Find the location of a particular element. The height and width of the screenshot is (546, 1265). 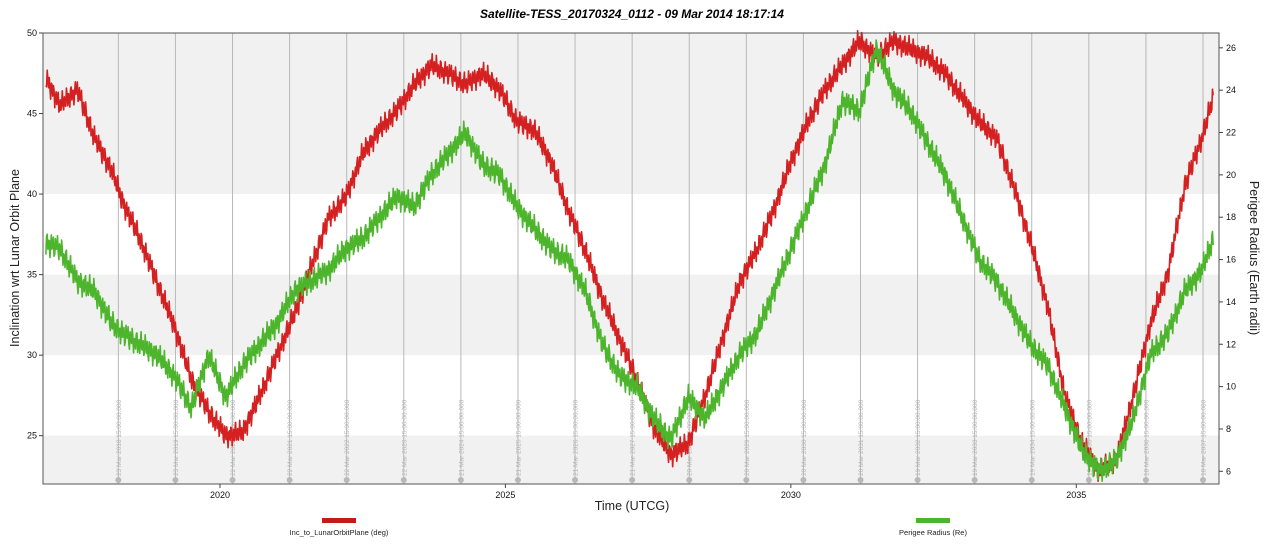

legend-label-inclination: Inc_to_LunarOrbitPlane (deg) is located at coordinates (339, 532).